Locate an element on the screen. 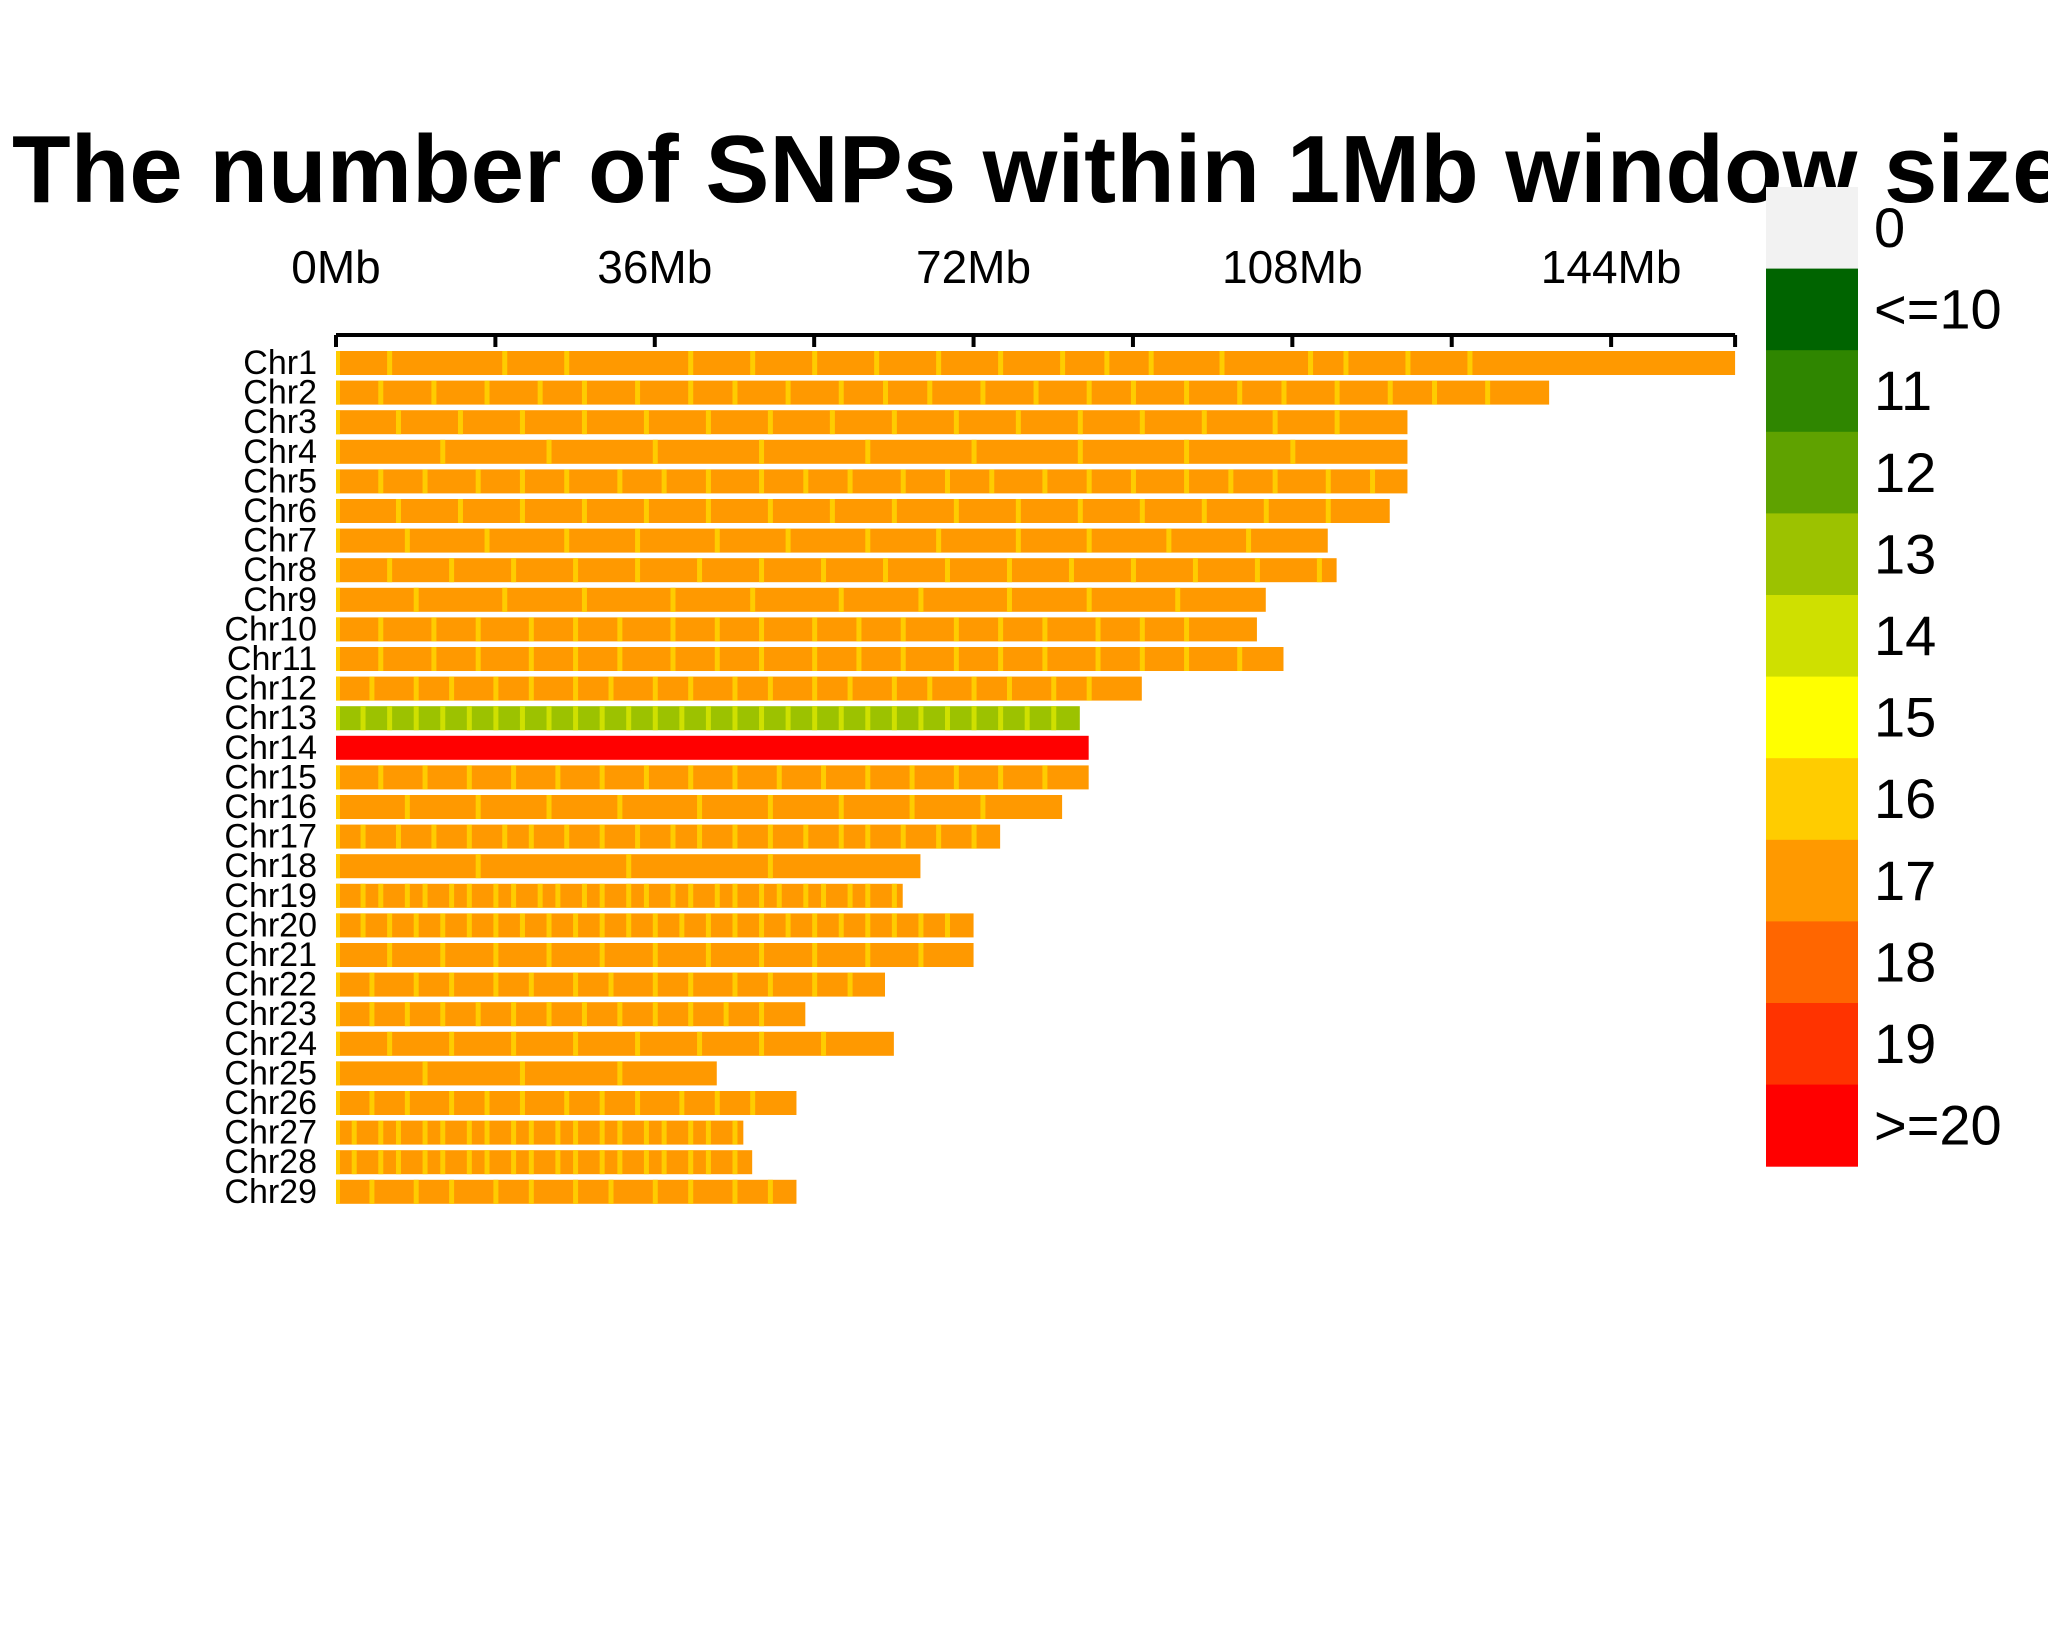 This screenshot has height=1638, width=2048. chromosome-row-chr14: Chr14 is located at coordinates (656, 748).